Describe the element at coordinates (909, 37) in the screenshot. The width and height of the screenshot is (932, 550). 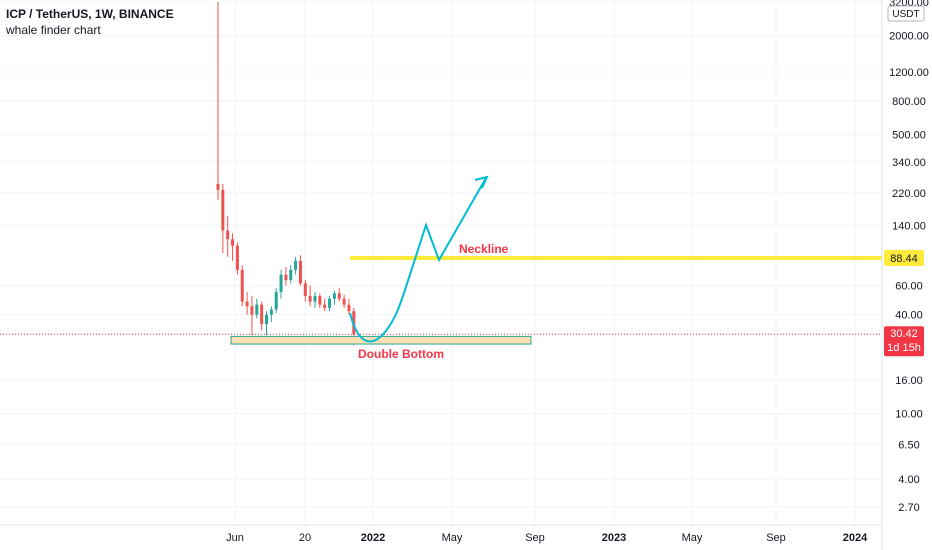
I see `y-tick-label: 2000.00` at that location.